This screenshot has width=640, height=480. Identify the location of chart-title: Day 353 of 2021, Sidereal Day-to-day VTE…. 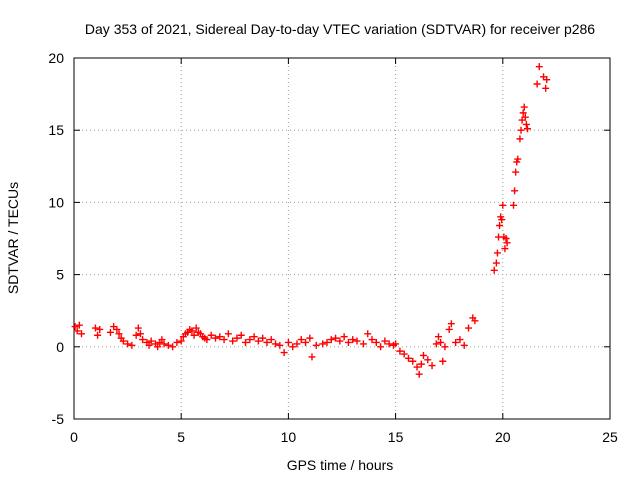
(340, 29).